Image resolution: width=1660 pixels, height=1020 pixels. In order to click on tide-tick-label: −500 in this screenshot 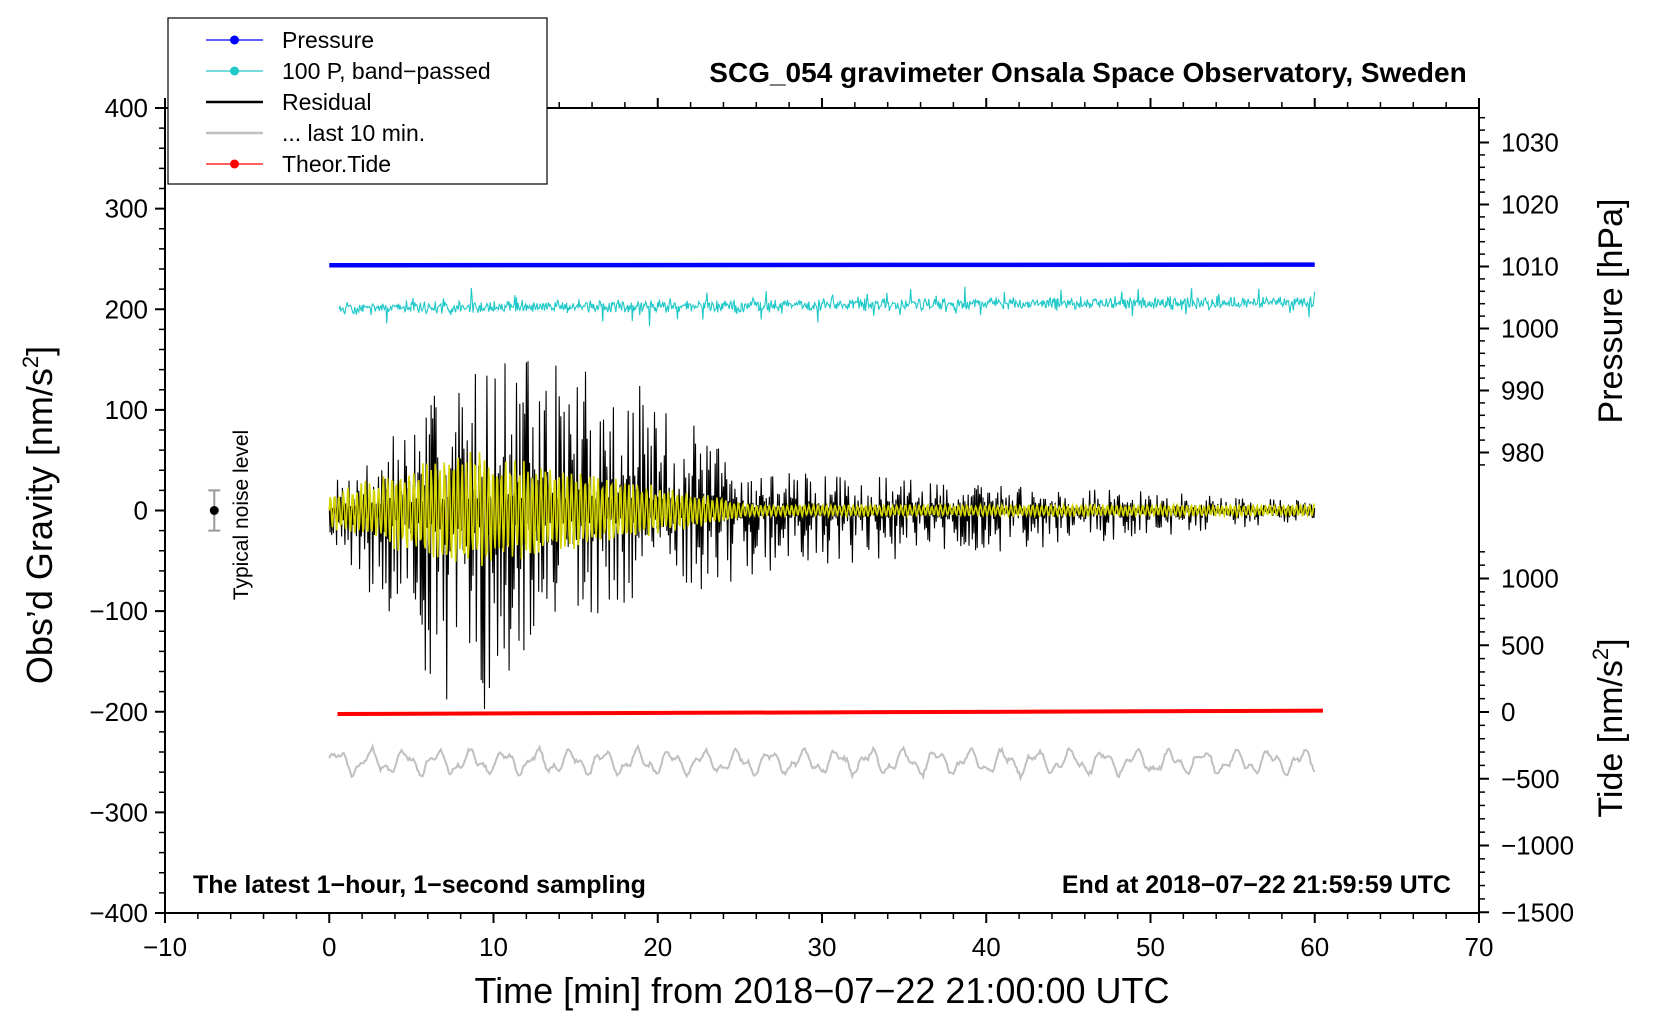, I will do `click(1530, 779)`.